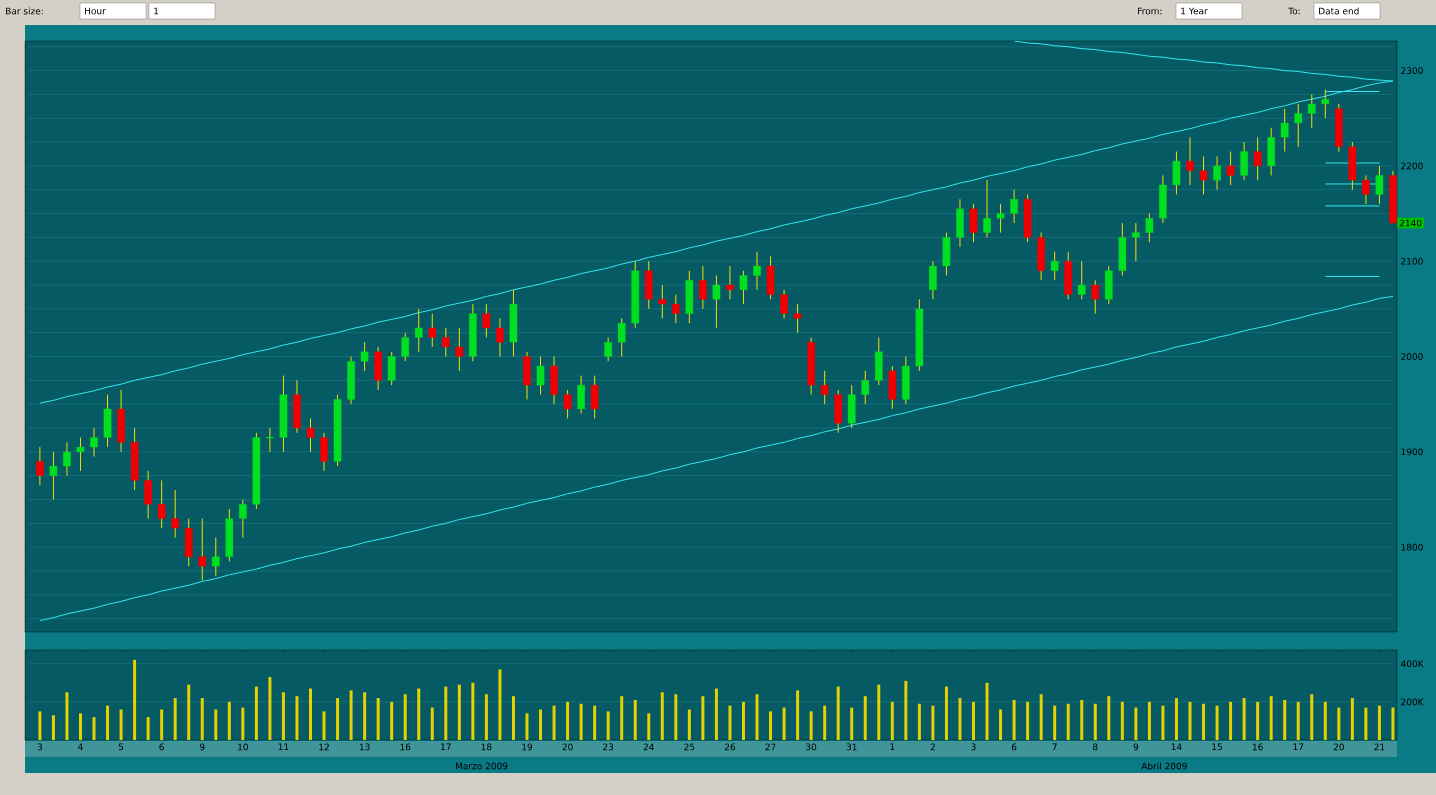 The image size is (1436, 795). Describe the element at coordinates (1054, 747) in the screenshot. I see `x-tick-label: 7` at that location.